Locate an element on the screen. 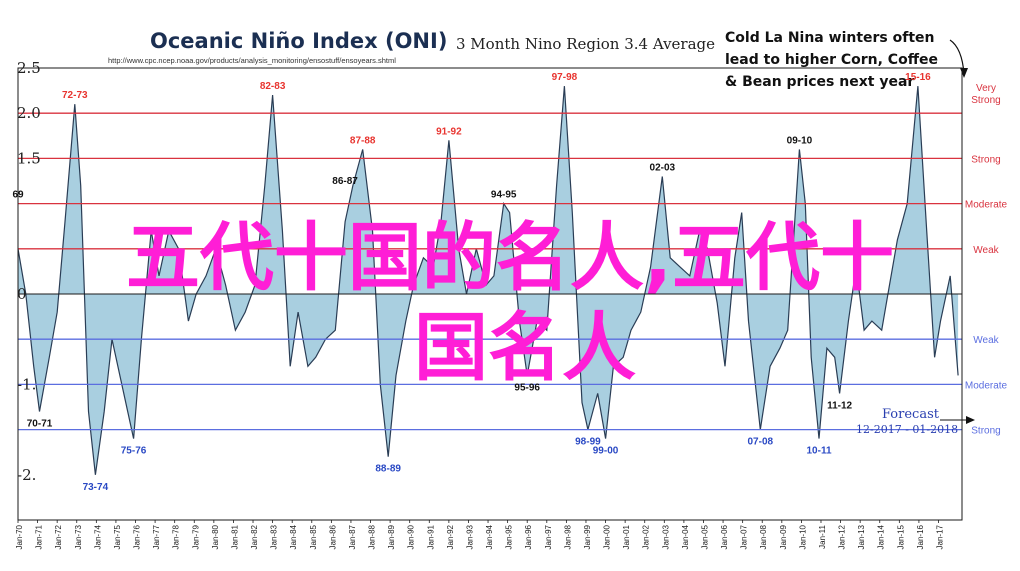 The image size is (1020, 571). chart-subtitle: 3 Month Nino Region 3.4 Average is located at coordinates (585, 44).